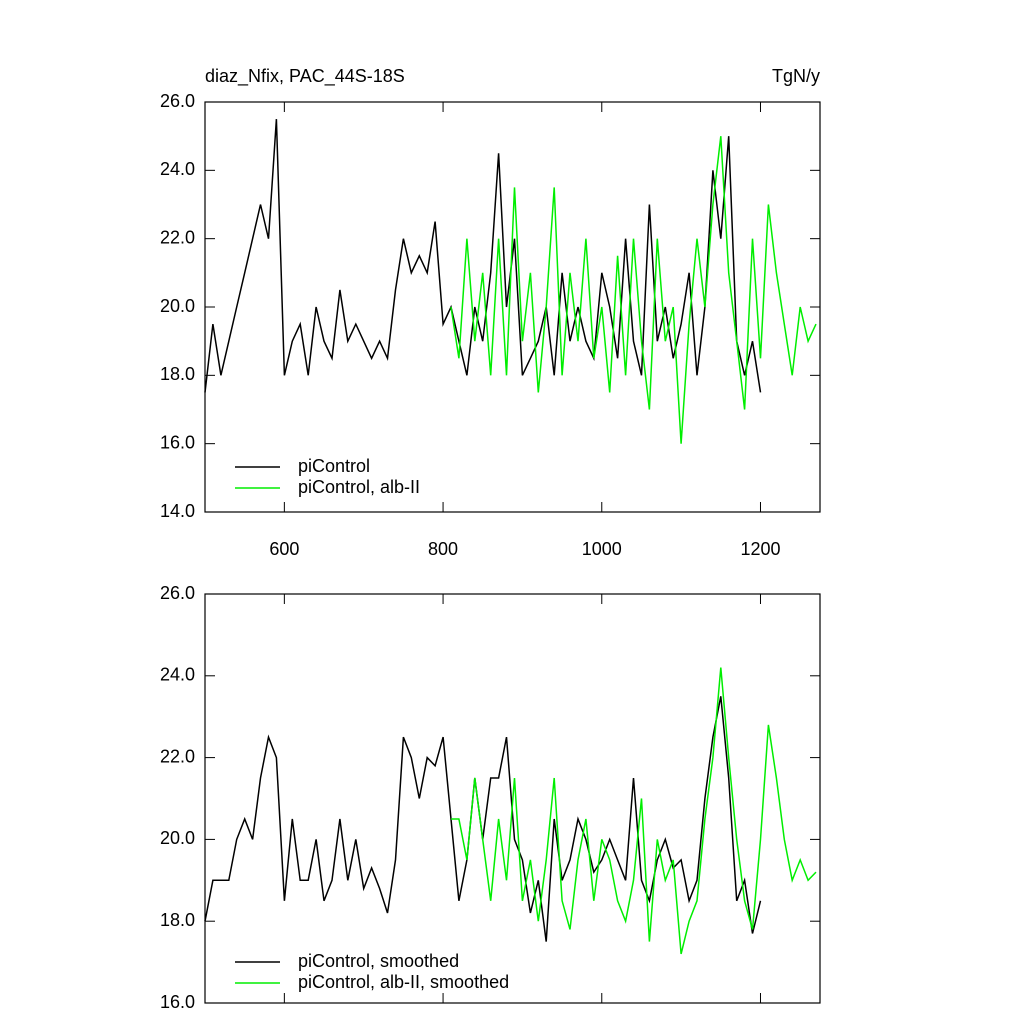  What do you see at coordinates (443, 549) in the screenshot?
I see `x-tick-label: 800` at bounding box center [443, 549].